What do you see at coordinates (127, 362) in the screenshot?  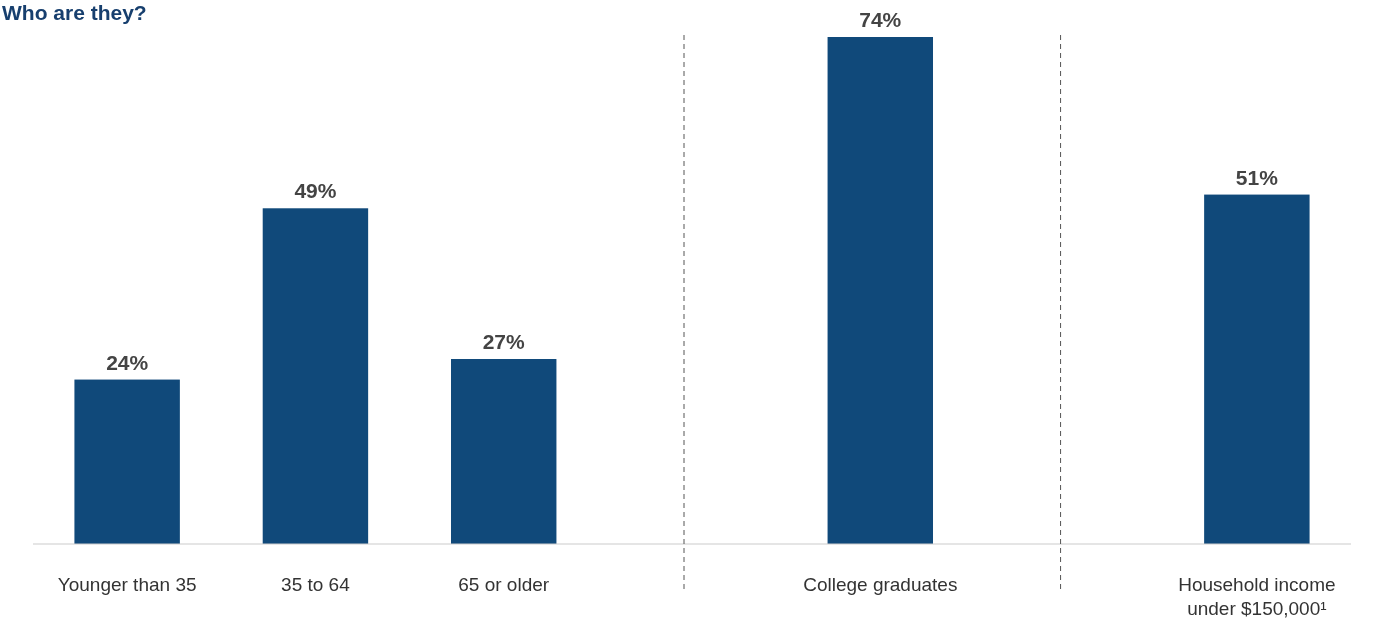 I see `data-label: 24%` at bounding box center [127, 362].